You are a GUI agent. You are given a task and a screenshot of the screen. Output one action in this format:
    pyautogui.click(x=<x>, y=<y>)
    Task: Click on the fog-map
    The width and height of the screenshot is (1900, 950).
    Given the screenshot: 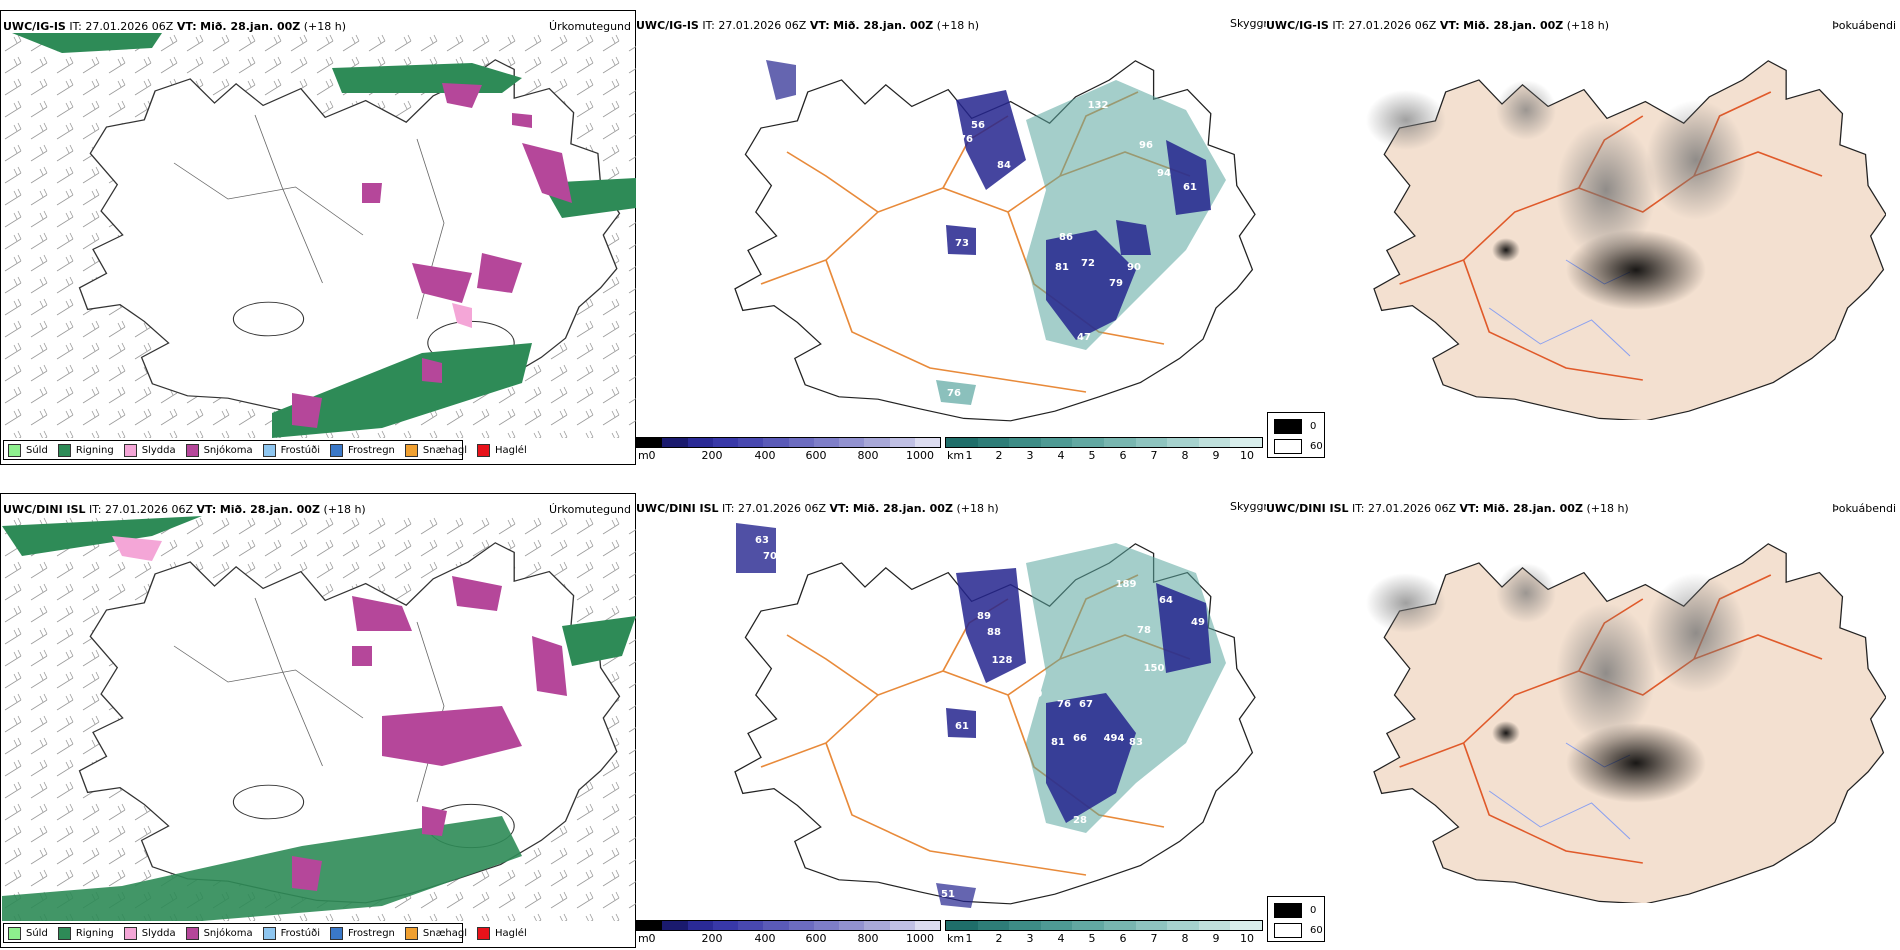 What is the action you would take?
    pyautogui.click(x=1626, y=723)
    